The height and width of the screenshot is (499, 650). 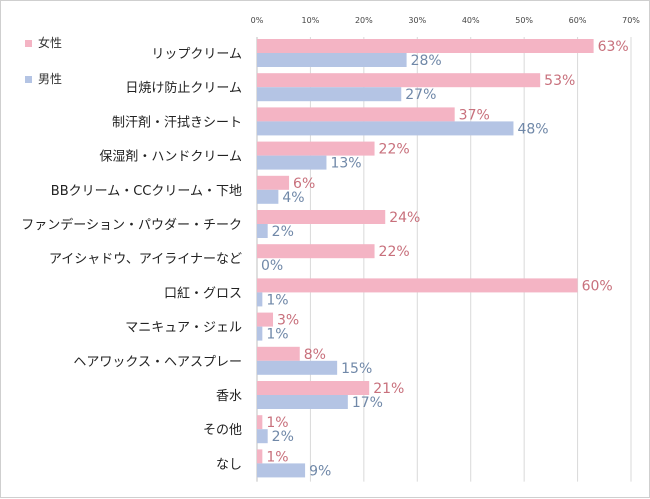 I want to click on x-tick-label: 50%, so click(x=524, y=20).